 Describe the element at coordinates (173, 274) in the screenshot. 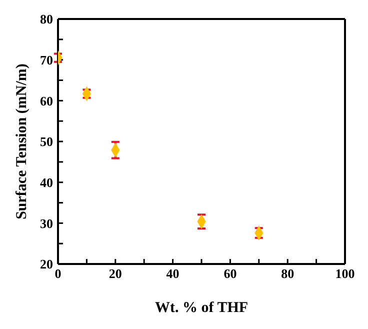

I see `x-tick-label: 40` at that location.